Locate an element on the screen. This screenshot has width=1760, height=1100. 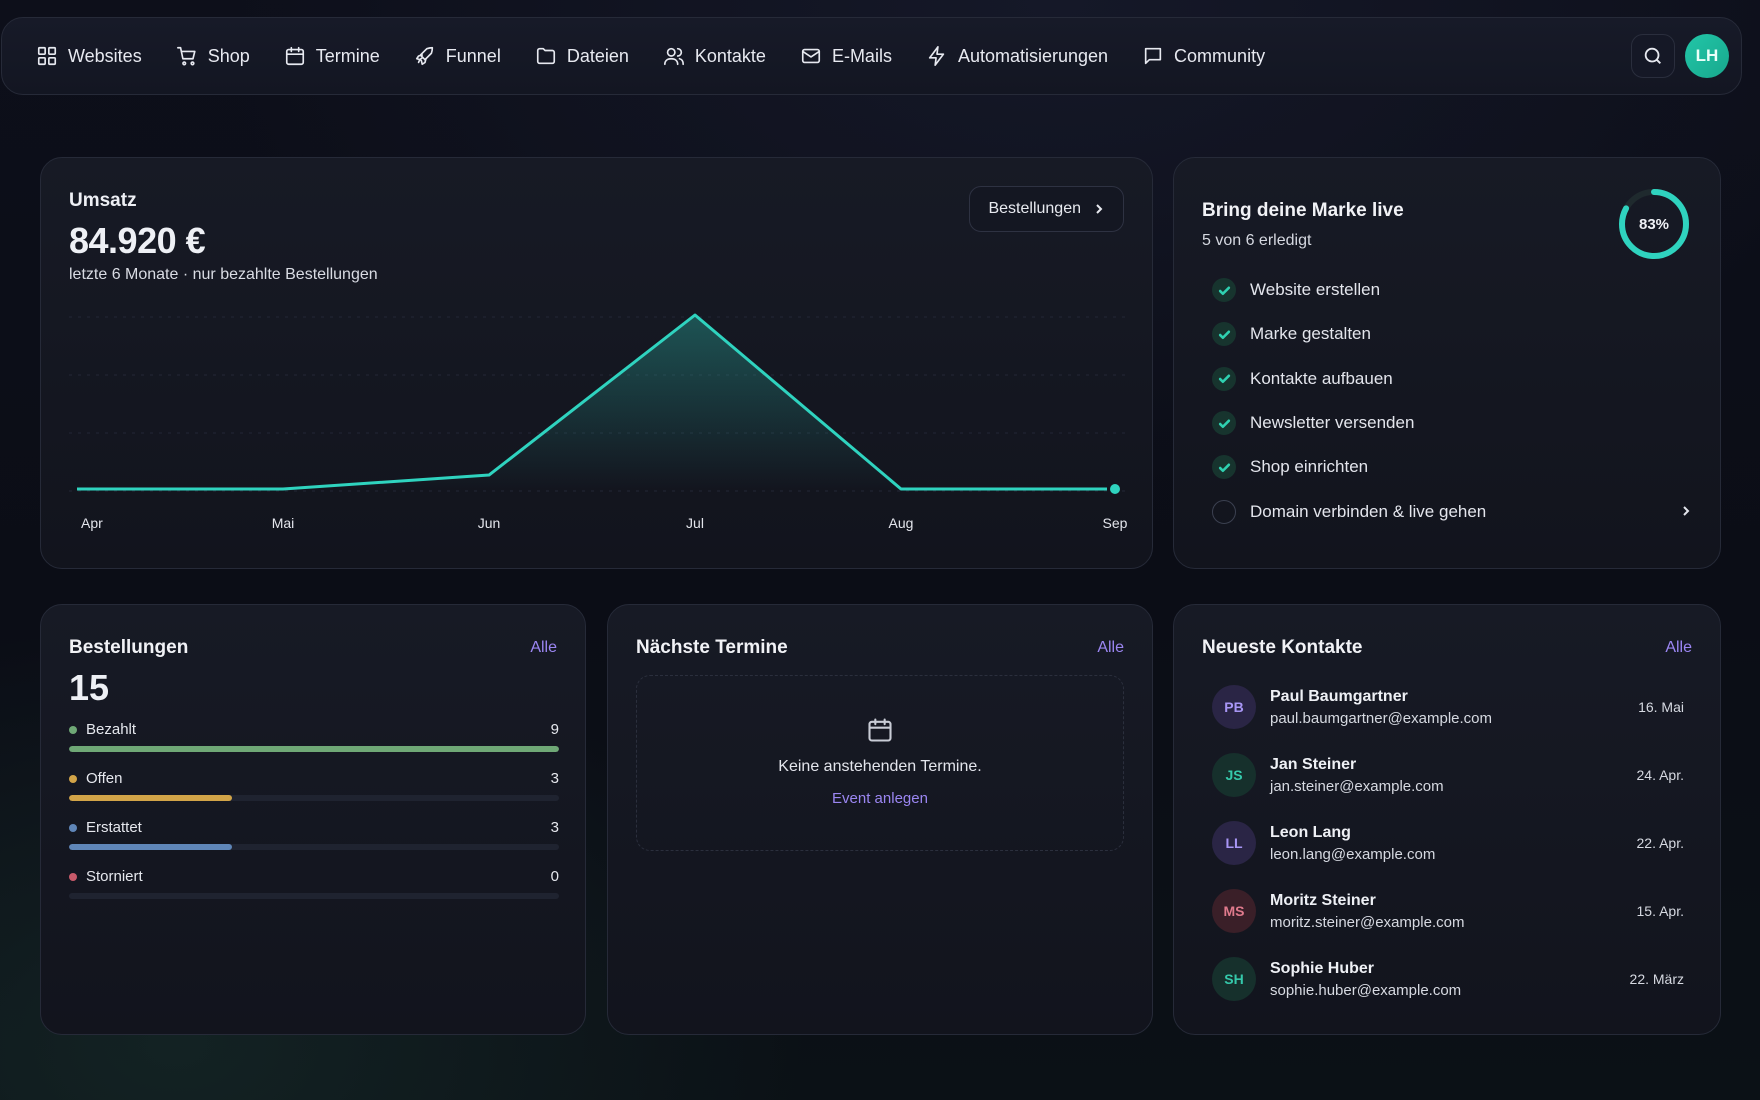
status-label: Erstattet is located at coordinates (114, 827).